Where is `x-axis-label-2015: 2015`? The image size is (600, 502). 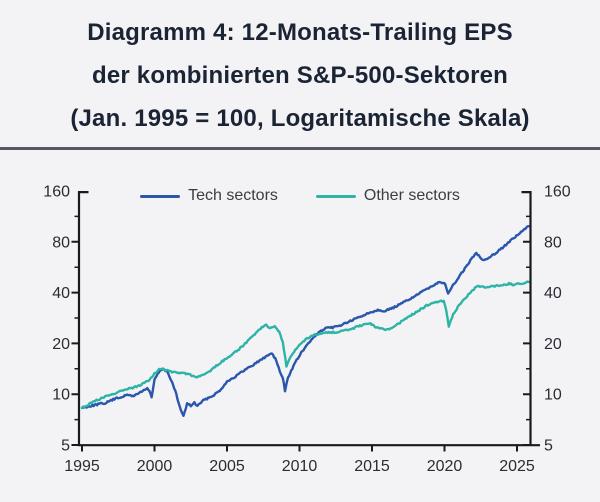 x-axis-label-2015: 2015 is located at coordinates (372, 466).